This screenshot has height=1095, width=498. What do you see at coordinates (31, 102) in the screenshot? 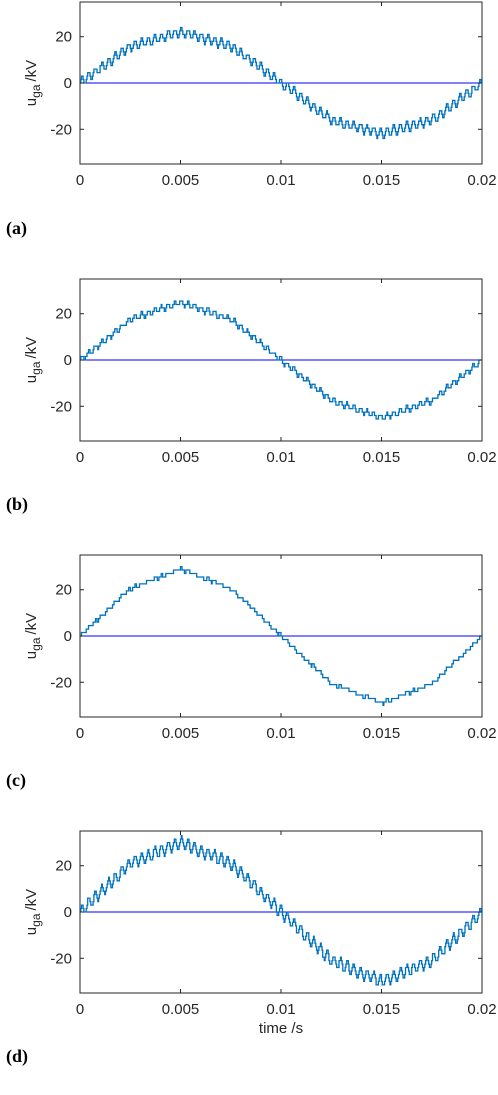
I see `y-axis-label-main-a: u` at bounding box center [31, 102].